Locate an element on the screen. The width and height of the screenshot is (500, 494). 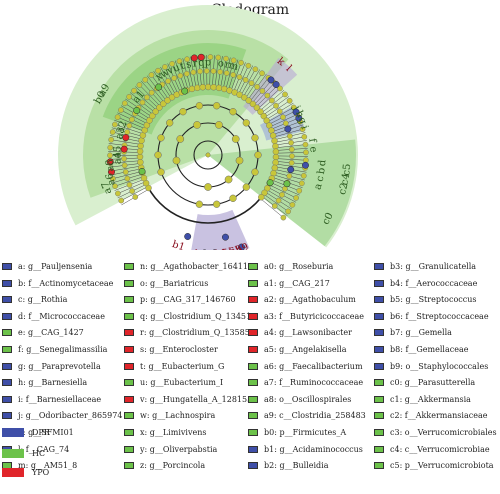
clade-label: x is located at coordinates (159, 77).